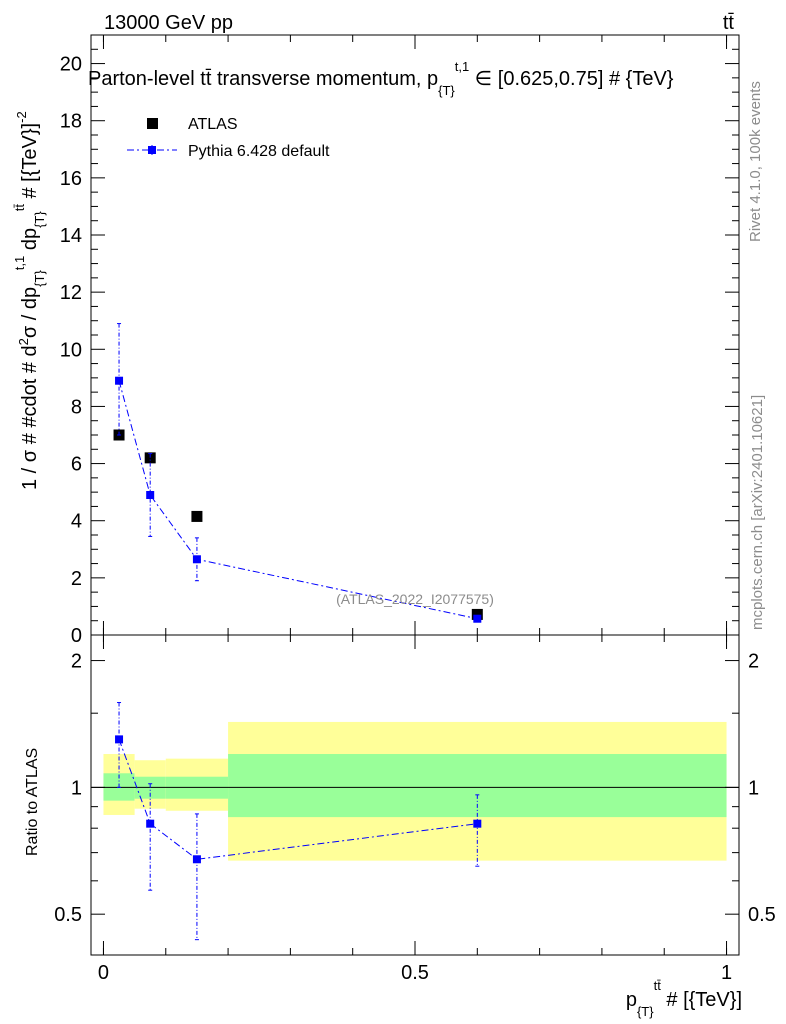 The width and height of the screenshot is (786, 1024). What do you see at coordinates (228, 138) in the screenshot?
I see `legend: ATLAS Pythia 6.428 default` at bounding box center [228, 138].